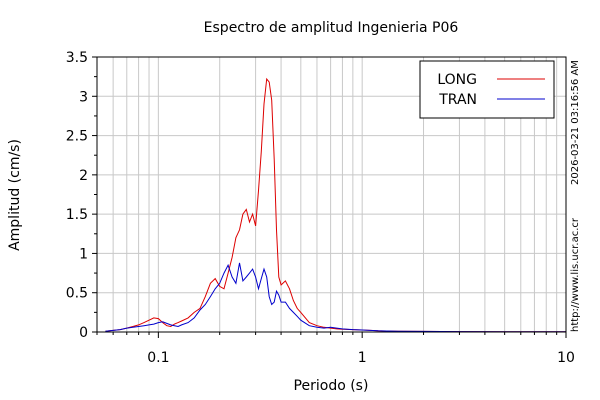 Image resolution: width=600 pixels, height=400 pixels. What do you see at coordinates (83, 97) in the screenshot?
I see `y-tick-label: 3` at bounding box center [83, 97].